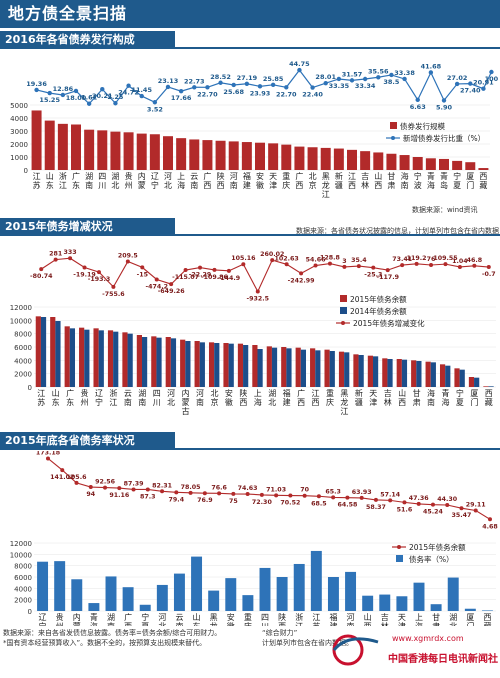  What do you see at coordinates (43, 623) in the screenshot?
I see `x-tick-label: 宁` at bounding box center [43, 623].